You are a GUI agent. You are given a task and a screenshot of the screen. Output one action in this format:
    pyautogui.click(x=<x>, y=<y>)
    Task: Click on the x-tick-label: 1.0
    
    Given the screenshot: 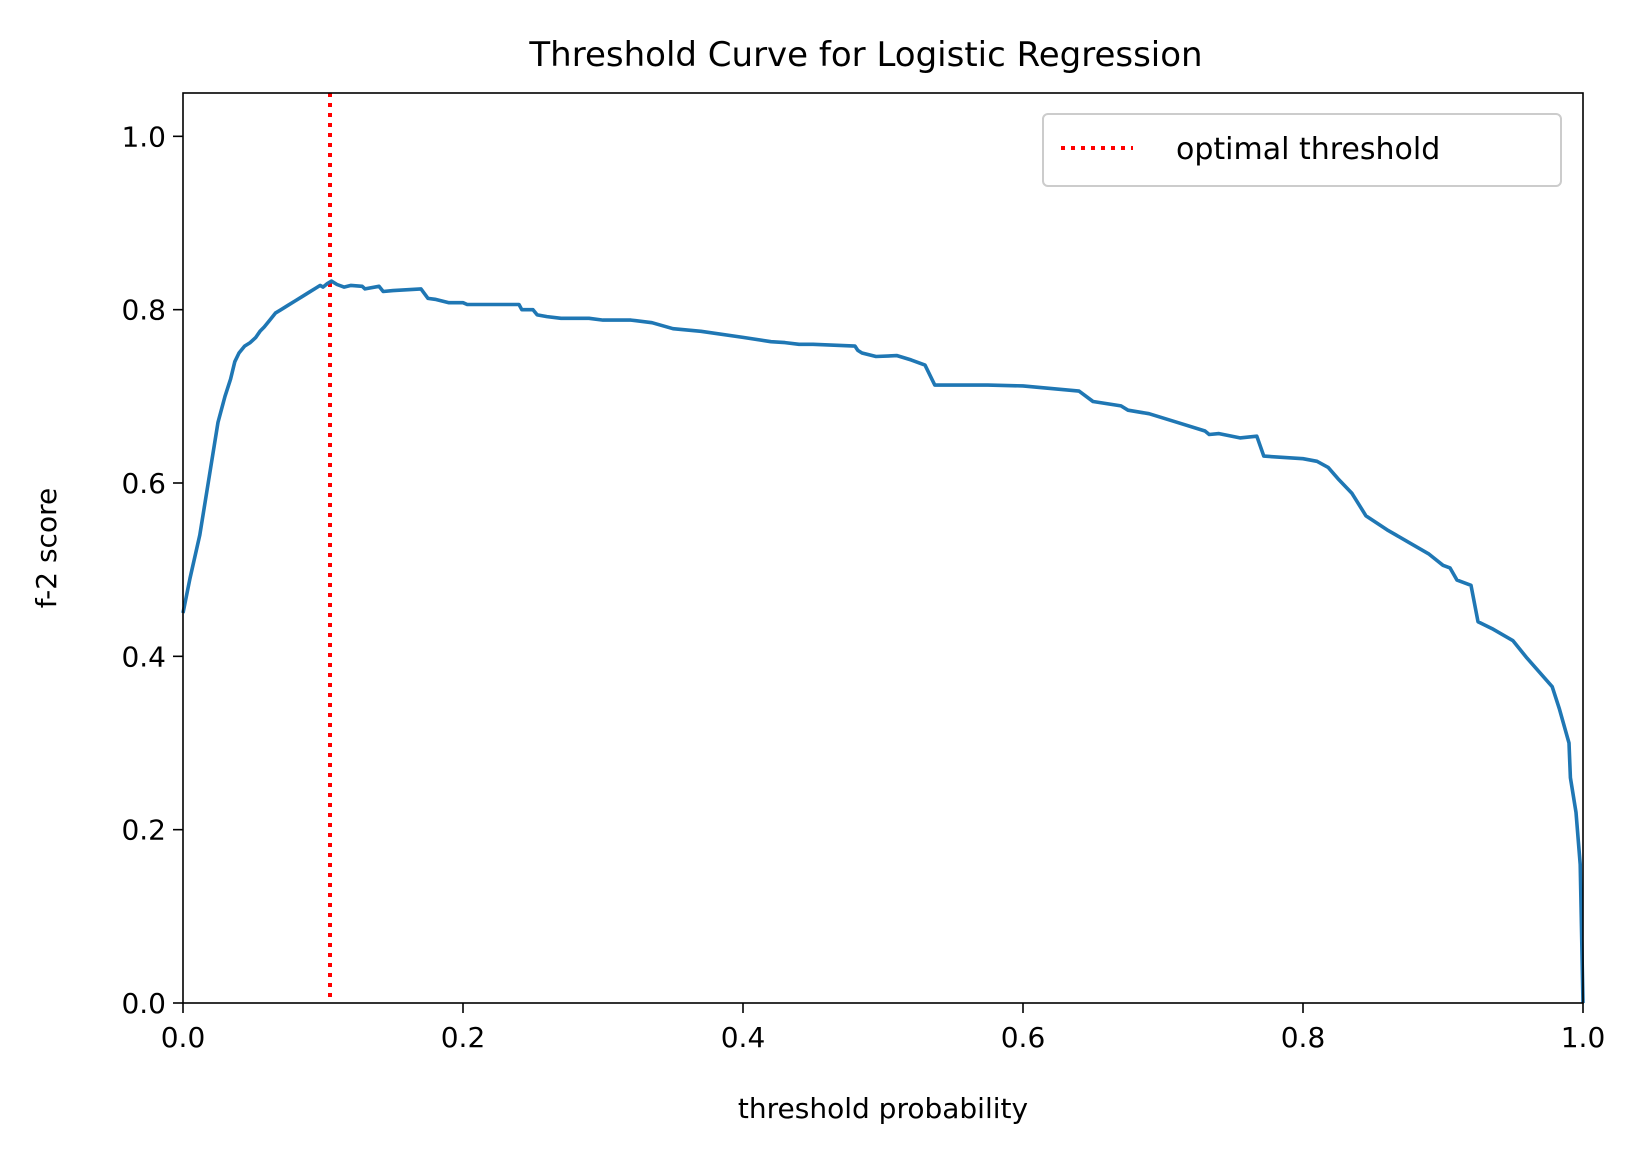 What is the action you would take?
    pyautogui.click(x=1583, y=1037)
    